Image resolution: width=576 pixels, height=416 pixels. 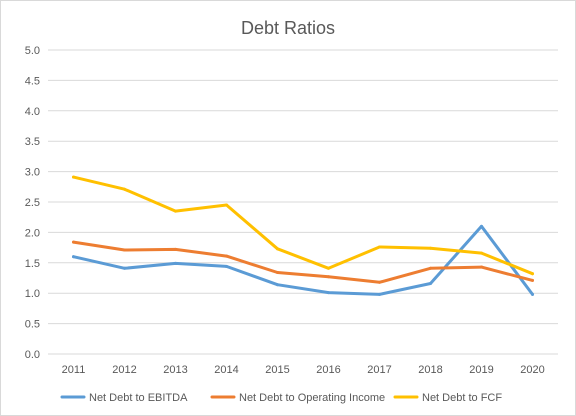 I want to click on data-point-net-debt-to-operating-income-2015, so click(x=277, y=273).